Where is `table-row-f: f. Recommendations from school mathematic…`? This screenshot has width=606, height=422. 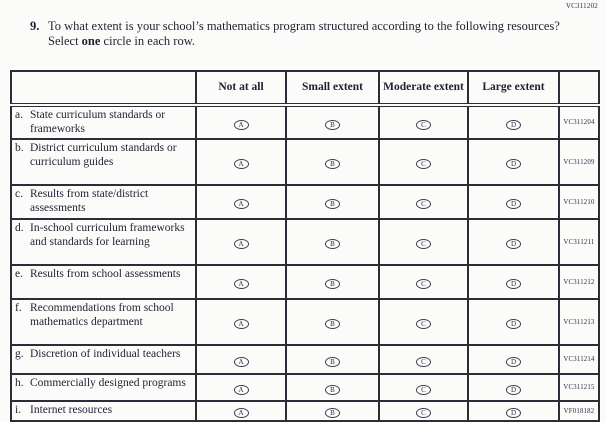 table-row-f: f. Recommendations from school mathematic… is located at coordinates (305, 322).